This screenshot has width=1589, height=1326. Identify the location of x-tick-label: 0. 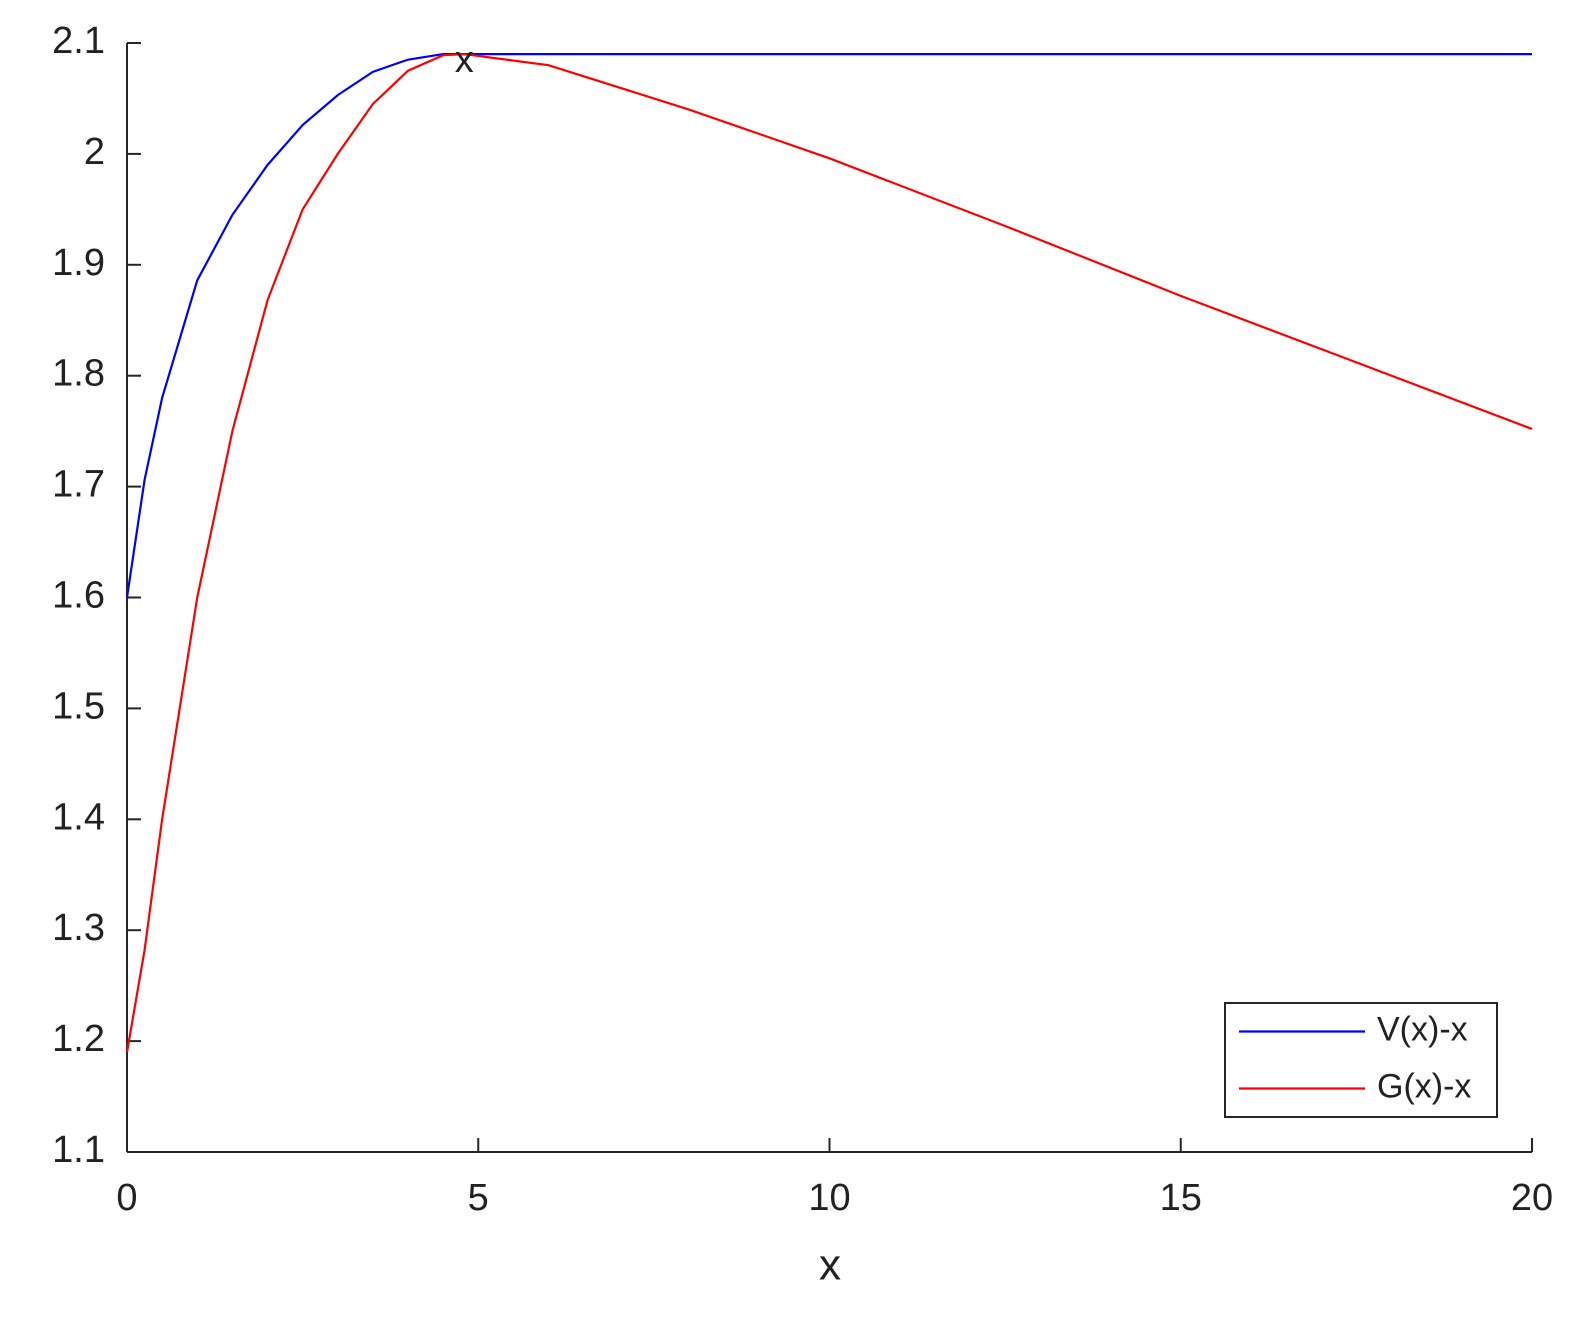
(126, 1198).